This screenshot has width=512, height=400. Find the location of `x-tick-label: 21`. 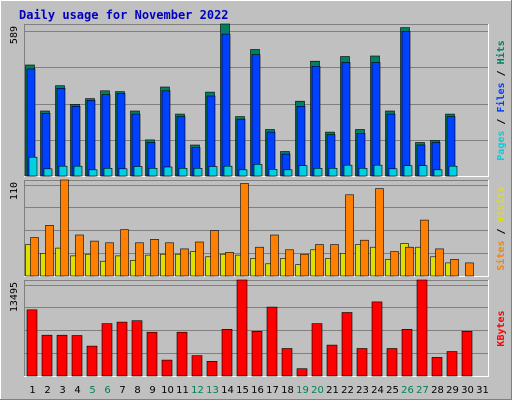

x-tick-label: 21 is located at coordinates (332, 390).